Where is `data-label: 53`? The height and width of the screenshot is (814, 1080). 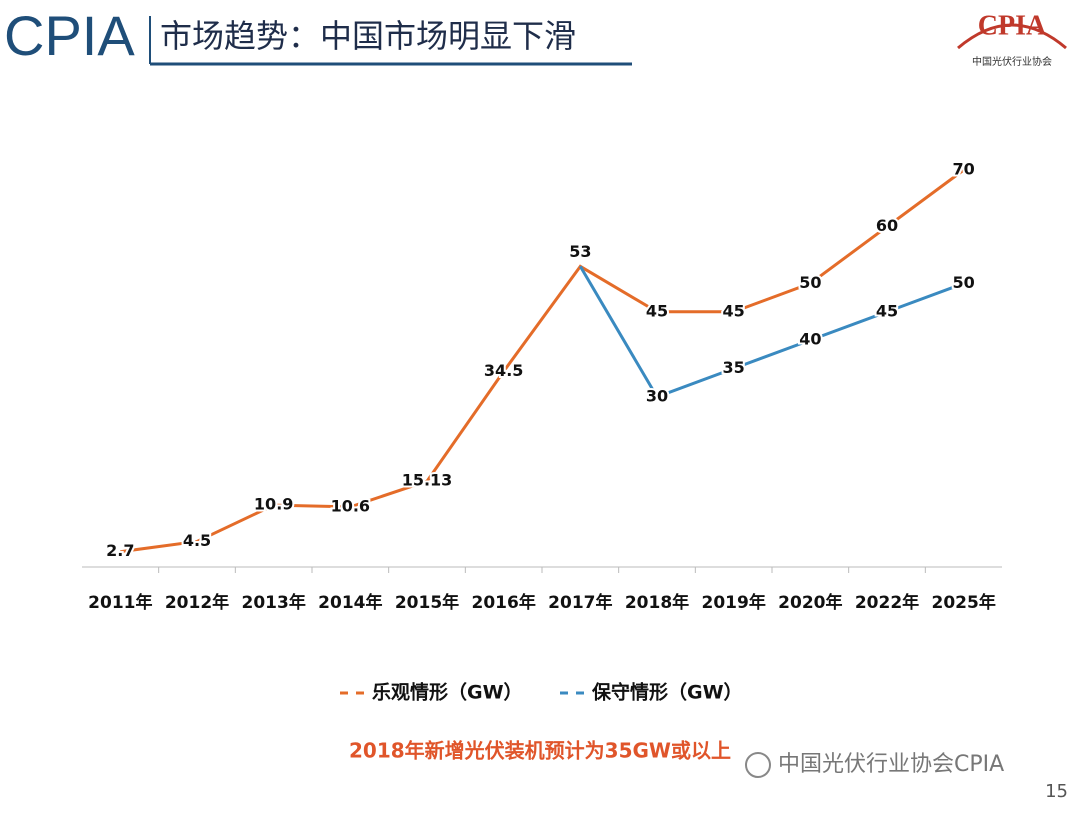
data-label: 53 is located at coordinates (580, 251).